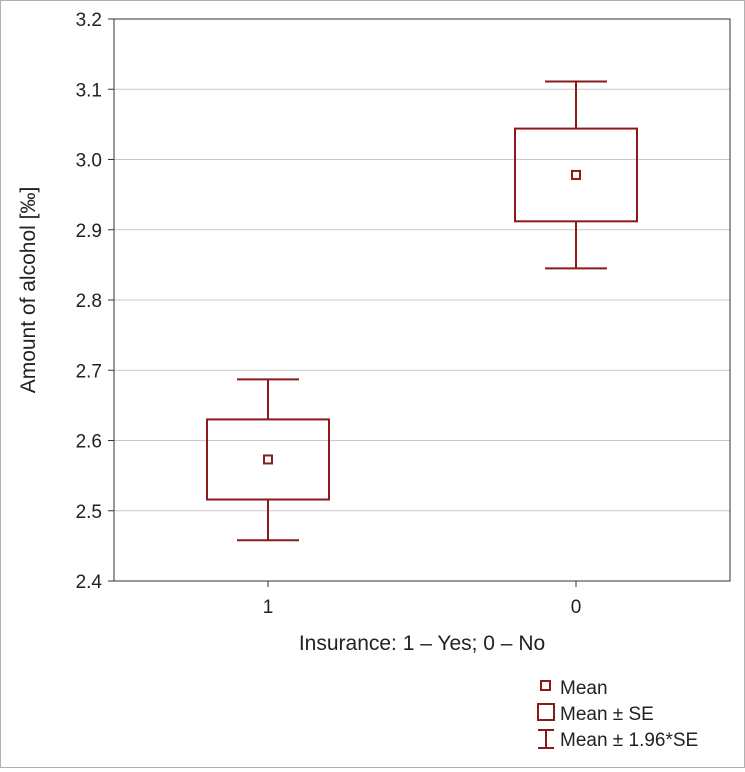 The image size is (745, 772). I want to click on y-tick-label: 2.6, so click(89, 442).